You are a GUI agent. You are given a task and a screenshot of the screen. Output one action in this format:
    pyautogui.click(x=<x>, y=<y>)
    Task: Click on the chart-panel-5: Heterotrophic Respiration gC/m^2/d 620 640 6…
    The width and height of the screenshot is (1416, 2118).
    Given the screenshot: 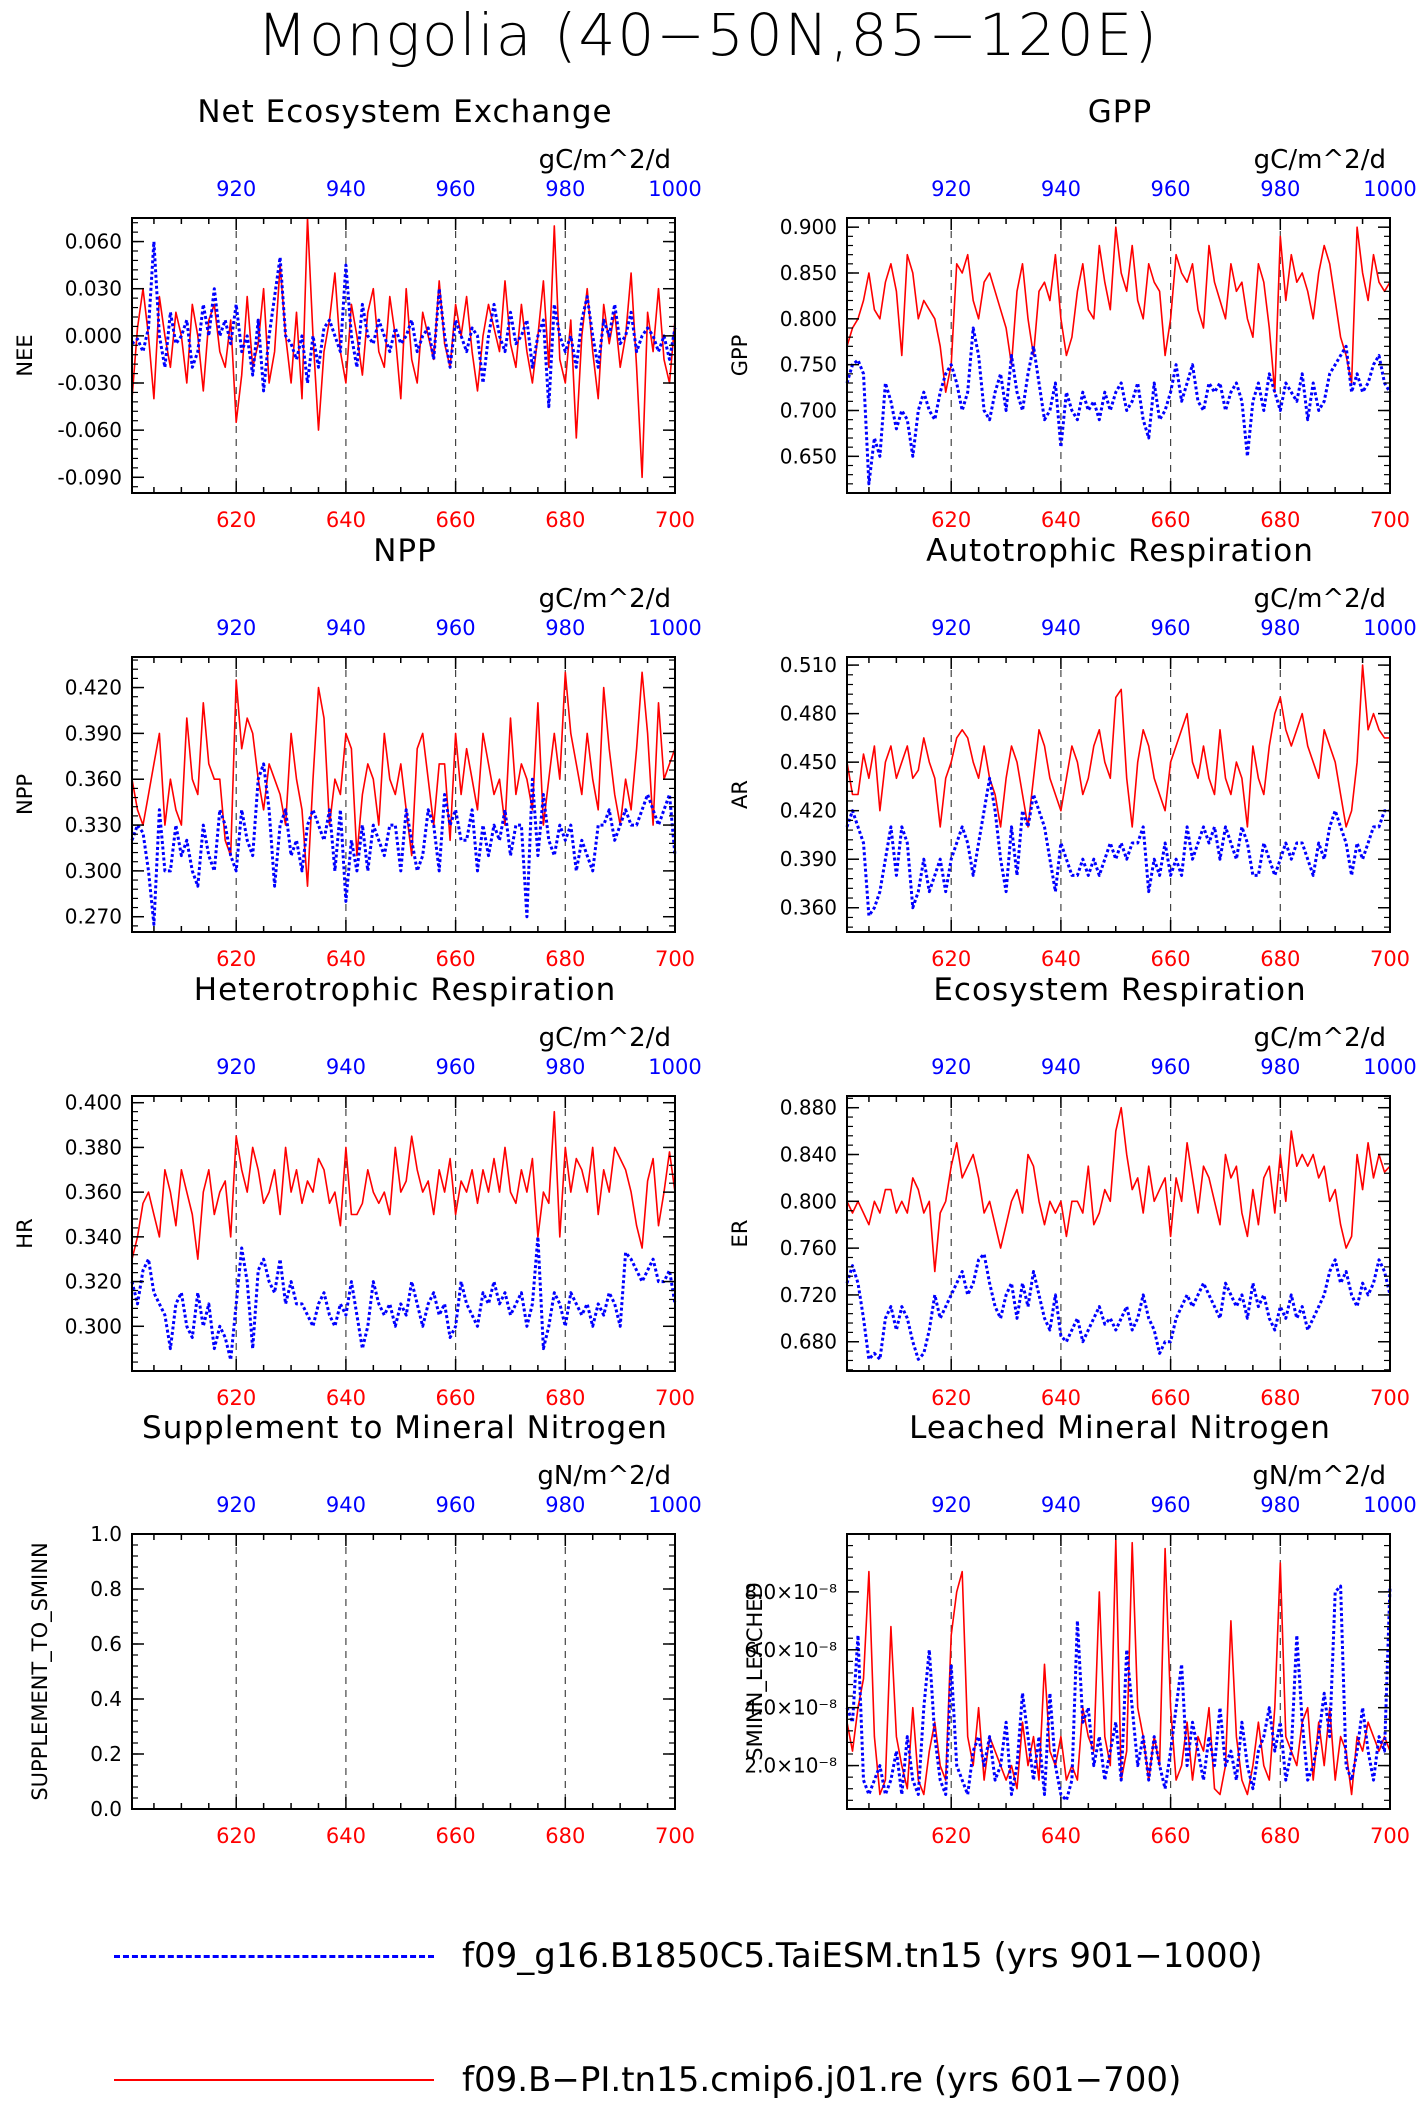 What is the action you would take?
    pyautogui.click(x=357, y=1191)
    